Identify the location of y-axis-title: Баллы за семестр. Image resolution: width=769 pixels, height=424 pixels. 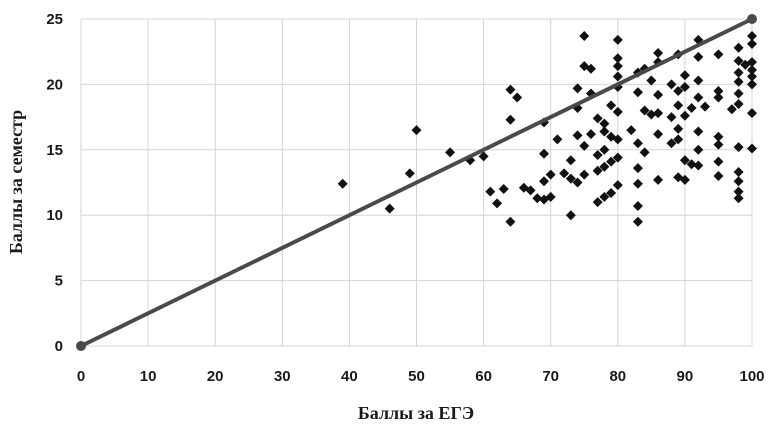
(16, 182).